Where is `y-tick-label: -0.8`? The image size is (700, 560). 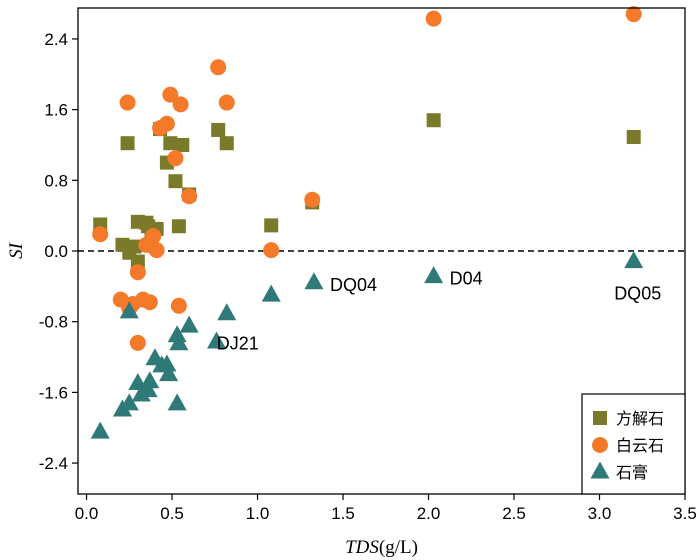
y-tick-label: -0.8 is located at coordinates (53, 322).